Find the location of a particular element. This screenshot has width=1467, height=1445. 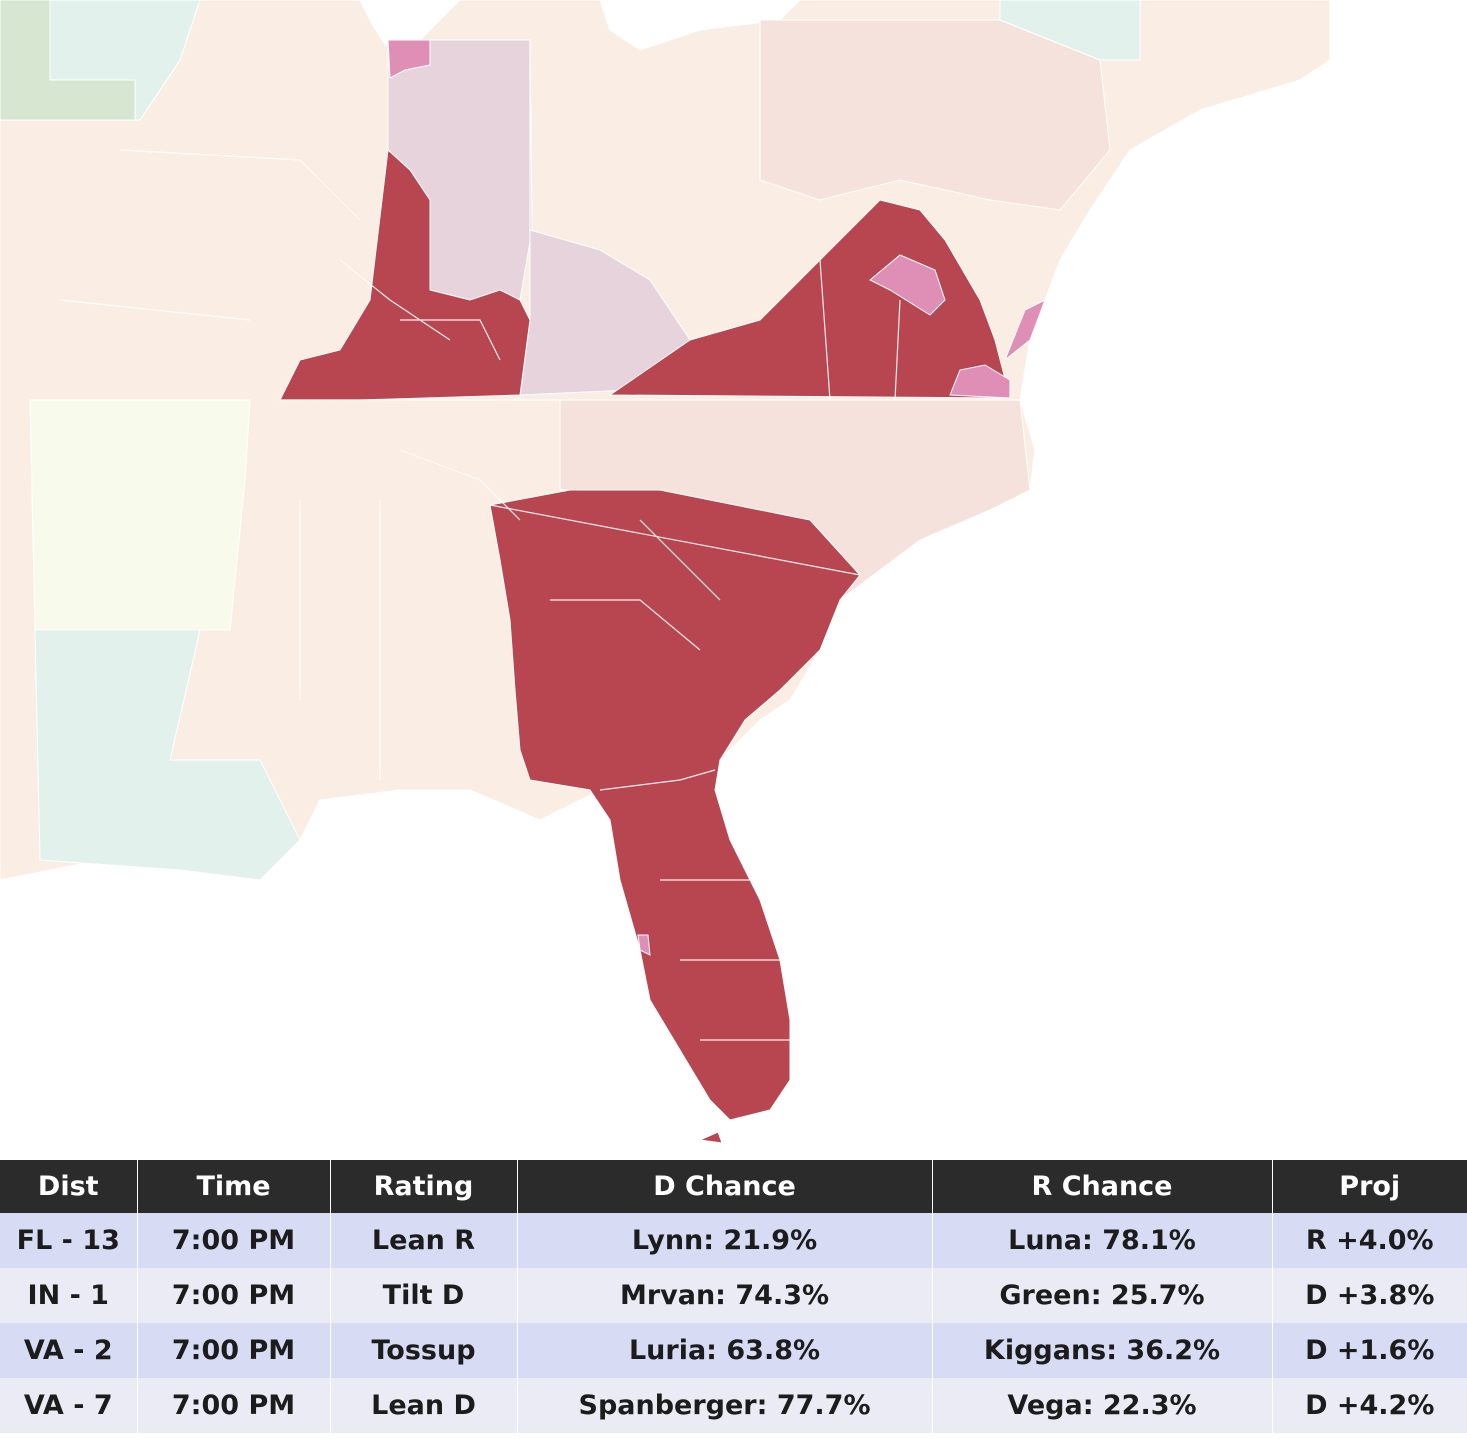

table-header-row: Dist Time Rating D Chance R Chance Proj is located at coordinates (733, 1186).